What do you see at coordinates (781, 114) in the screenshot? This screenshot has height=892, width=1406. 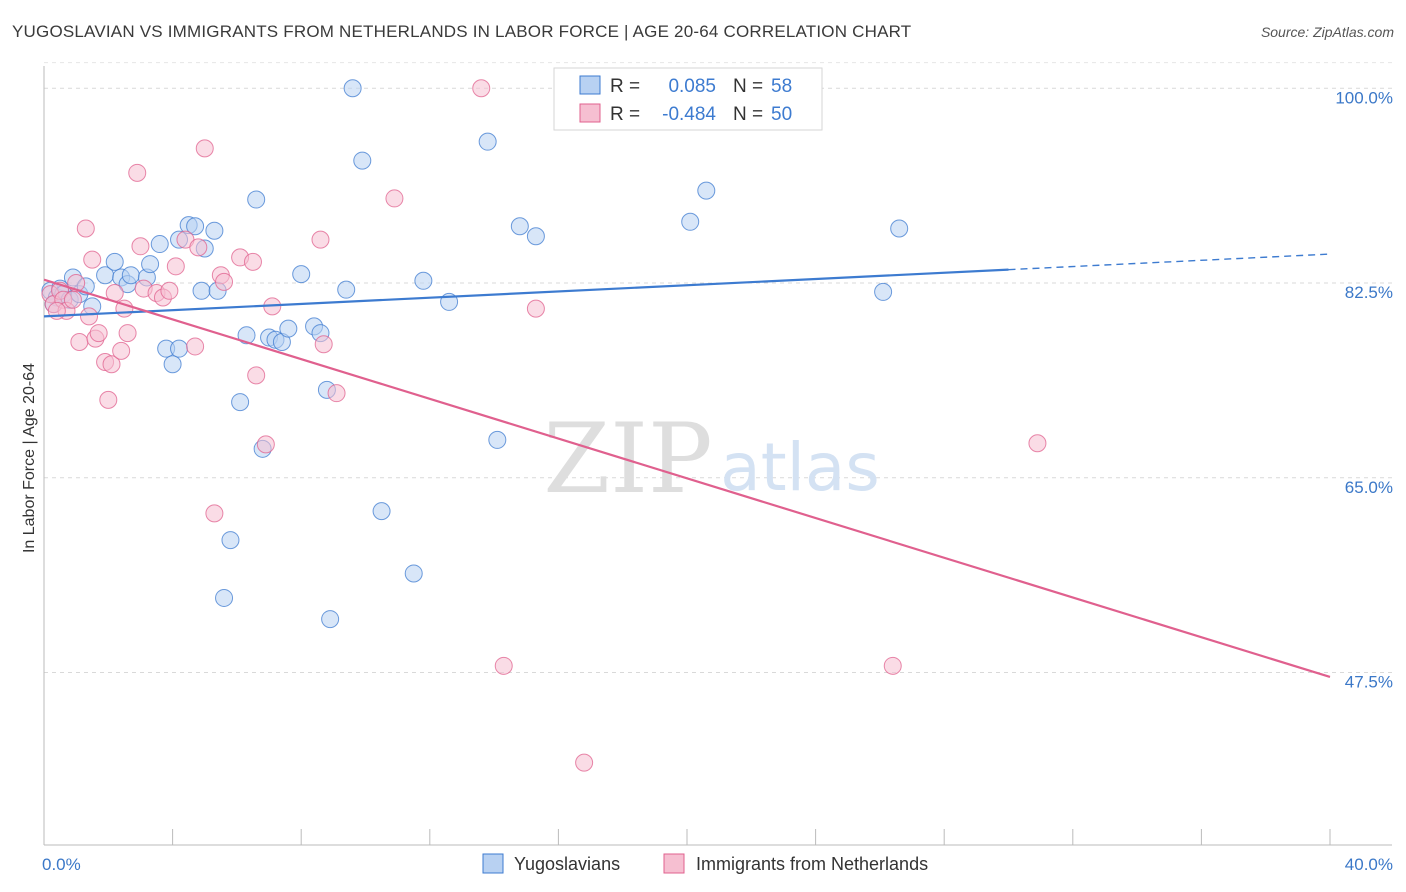 I see `legend-n-value-2: 50` at bounding box center [781, 114].